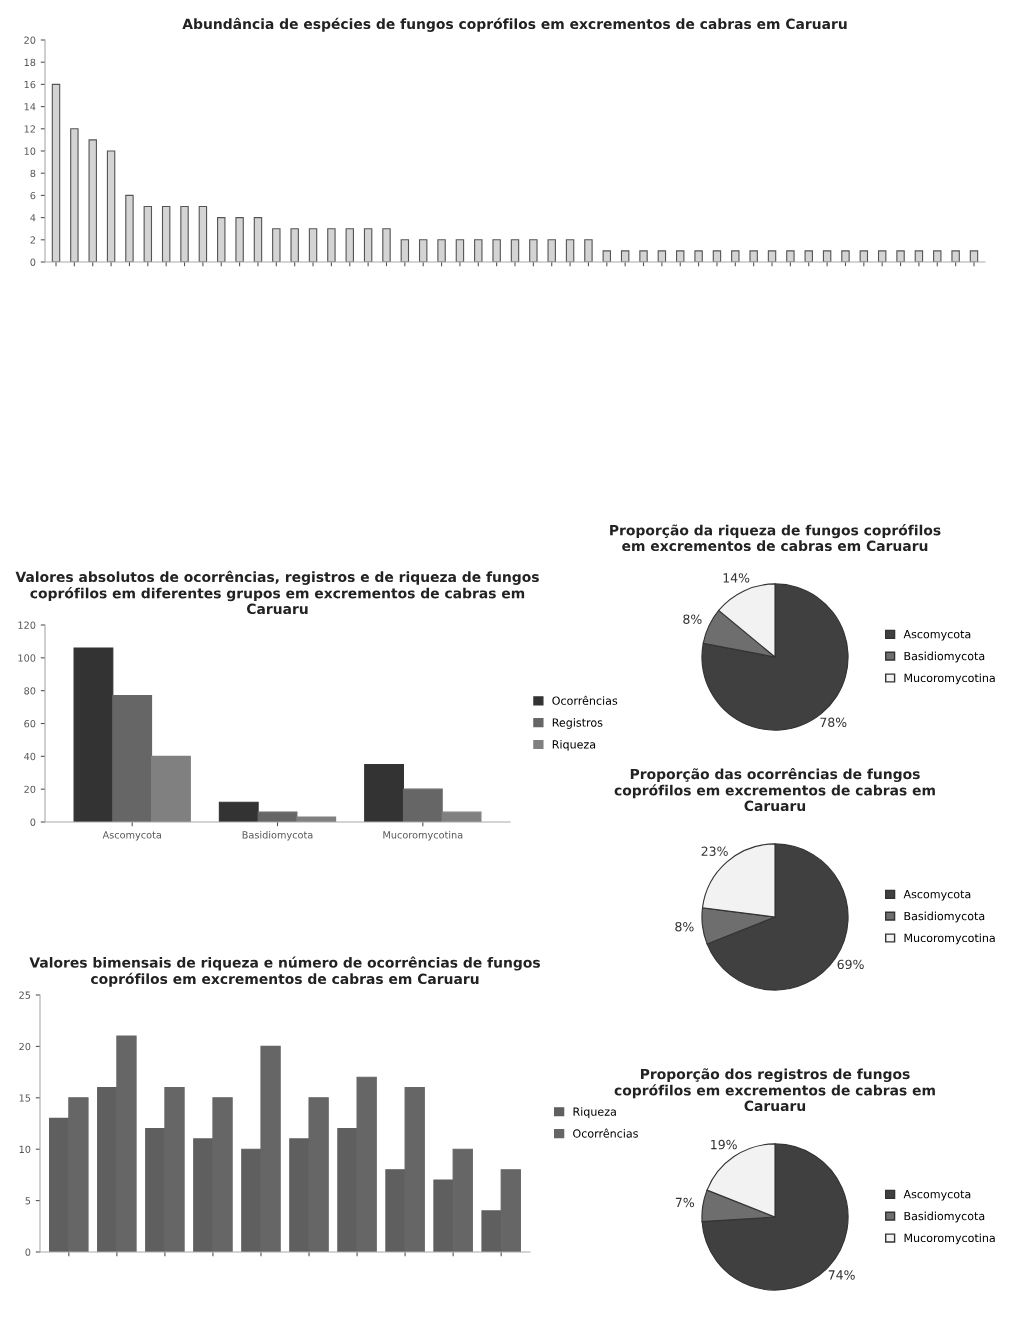  Describe the element at coordinates (850, 964) in the screenshot. I see `data-label: 69%` at that location.